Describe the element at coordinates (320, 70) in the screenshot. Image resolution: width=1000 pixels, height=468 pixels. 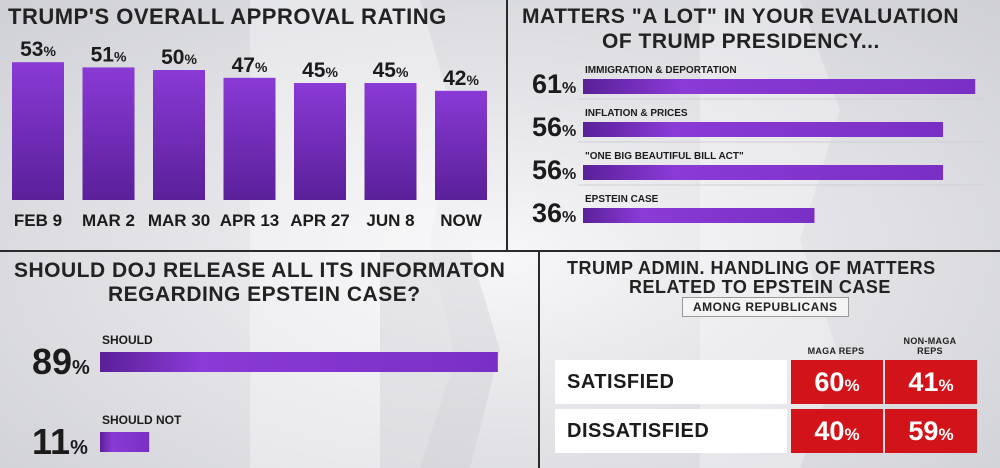
I see `approval-value-label-4: 45%` at that location.